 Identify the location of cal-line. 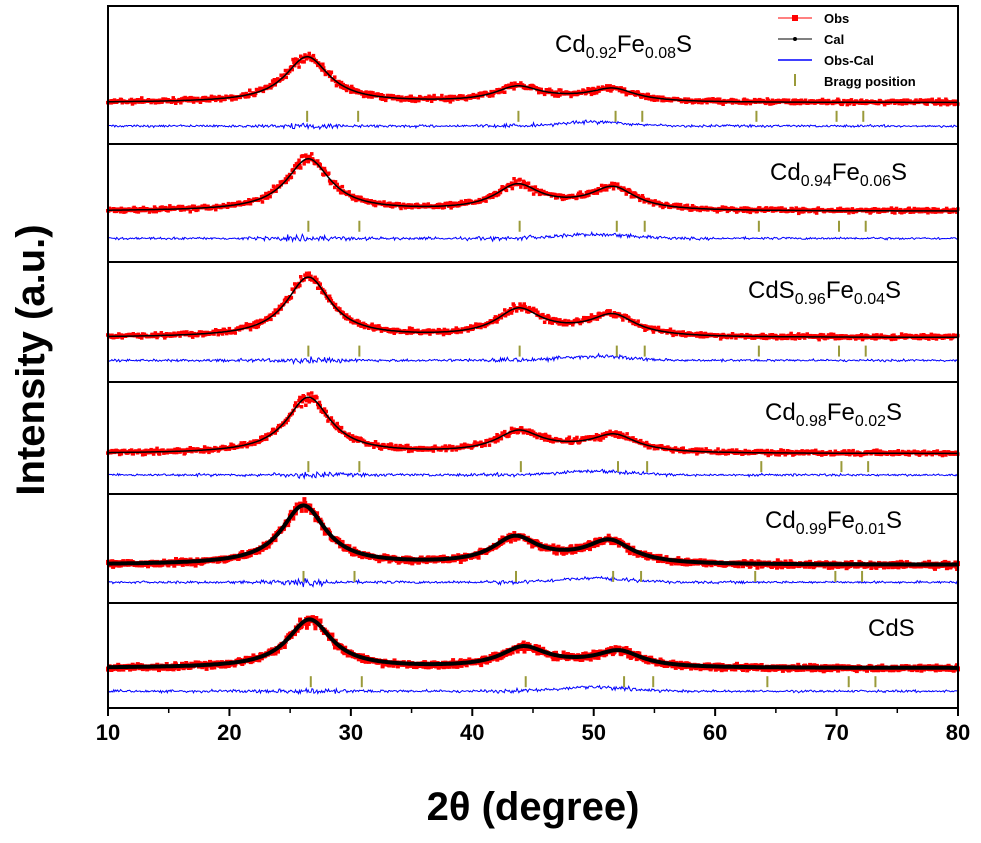
(533, 185).